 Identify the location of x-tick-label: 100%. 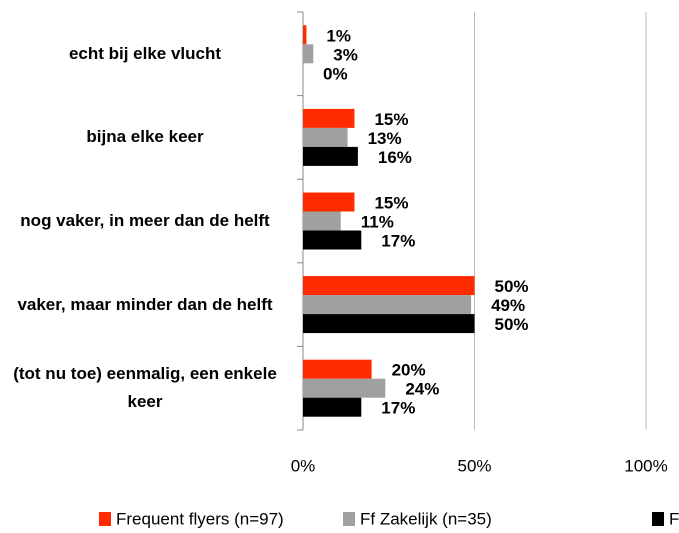
(645, 465).